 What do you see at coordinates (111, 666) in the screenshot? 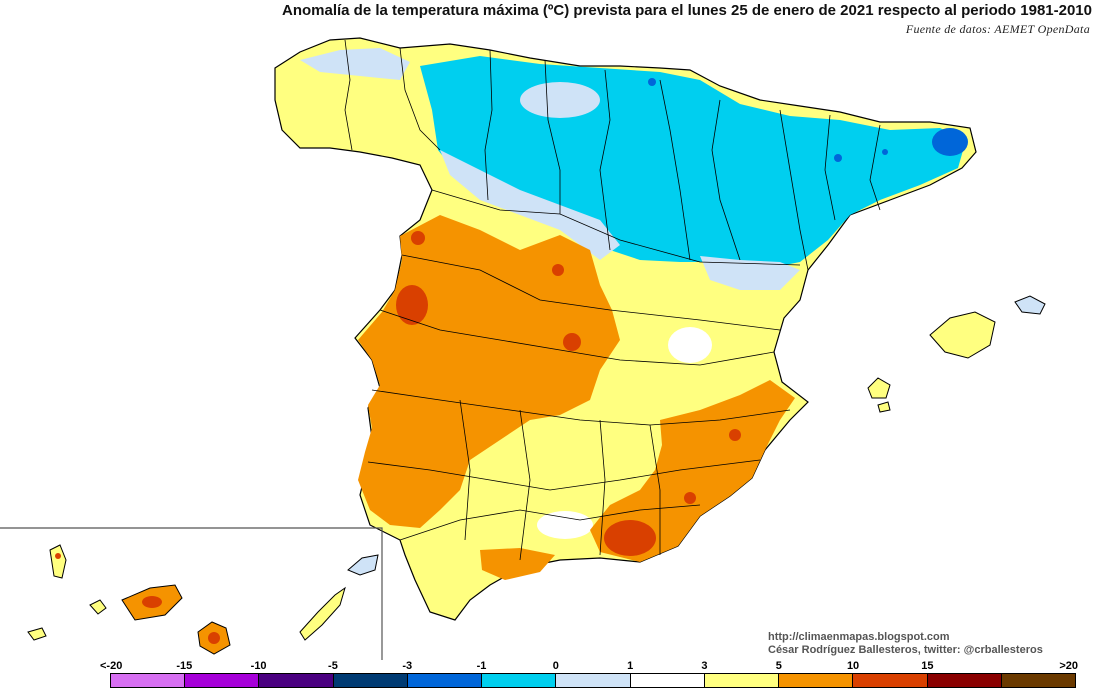
I see `legend-label: <-20` at bounding box center [111, 666].